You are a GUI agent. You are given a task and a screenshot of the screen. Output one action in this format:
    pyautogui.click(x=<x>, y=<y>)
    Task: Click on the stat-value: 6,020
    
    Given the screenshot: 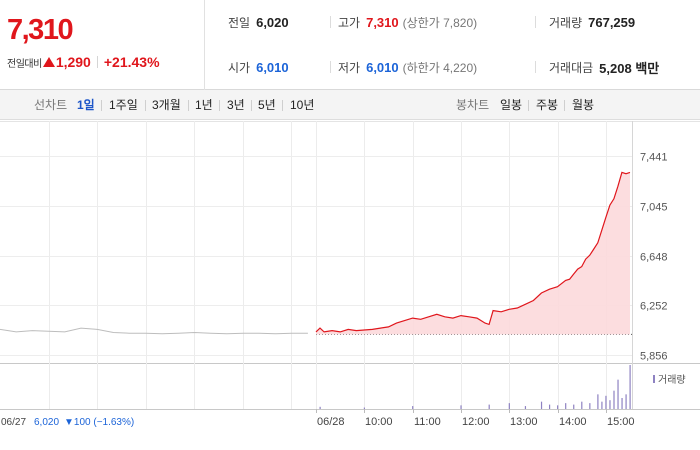 What is the action you would take?
    pyautogui.click(x=272, y=22)
    